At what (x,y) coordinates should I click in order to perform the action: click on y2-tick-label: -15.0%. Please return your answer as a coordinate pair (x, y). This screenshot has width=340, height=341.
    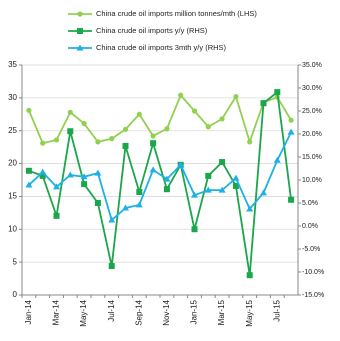
    Looking at the image, I should click on (313, 295).